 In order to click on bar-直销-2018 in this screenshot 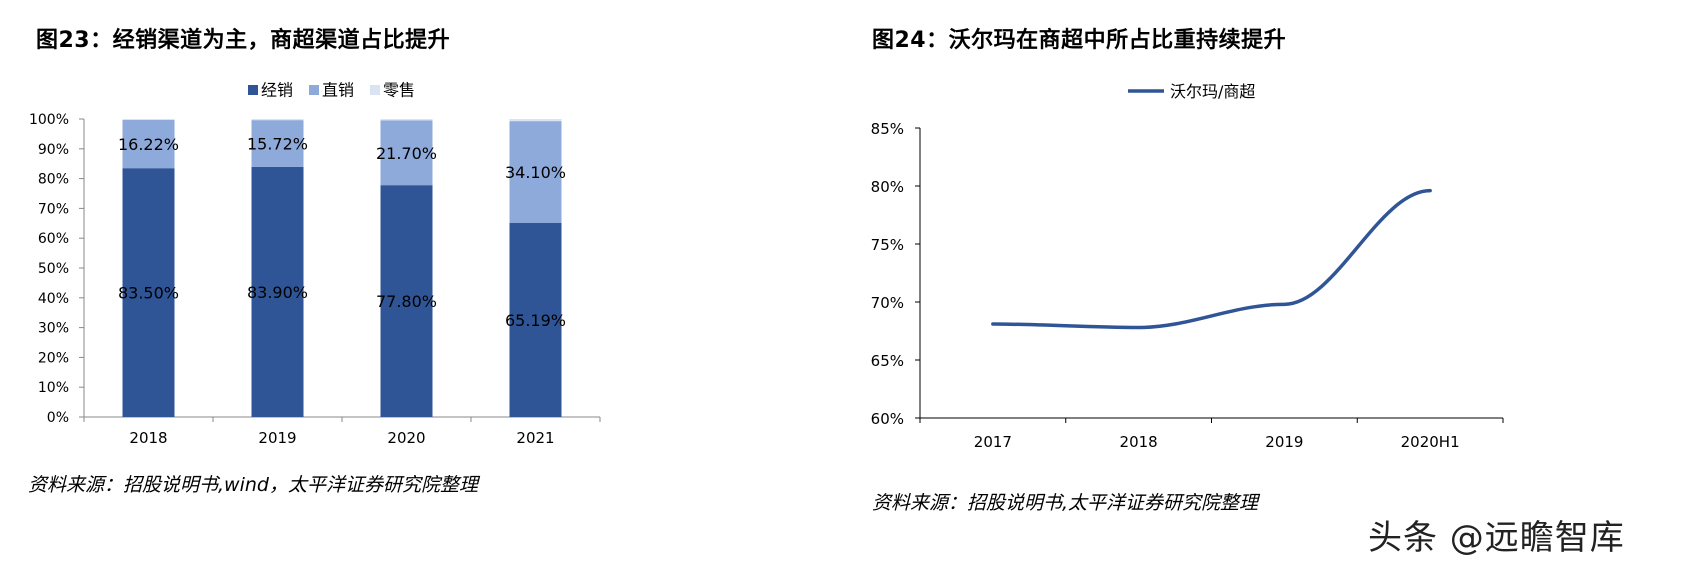, I will do `click(148, 144)`.